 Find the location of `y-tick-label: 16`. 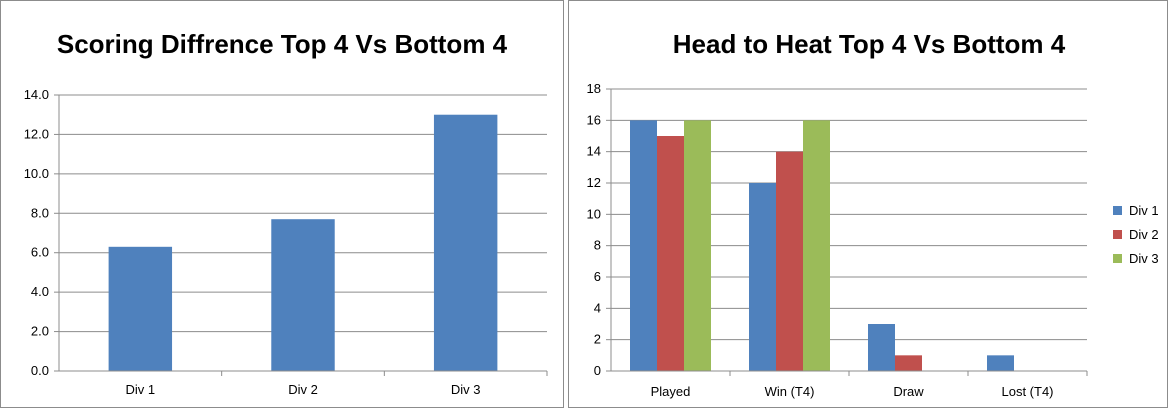

y-tick-label: 16 is located at coordinates (594, 119).